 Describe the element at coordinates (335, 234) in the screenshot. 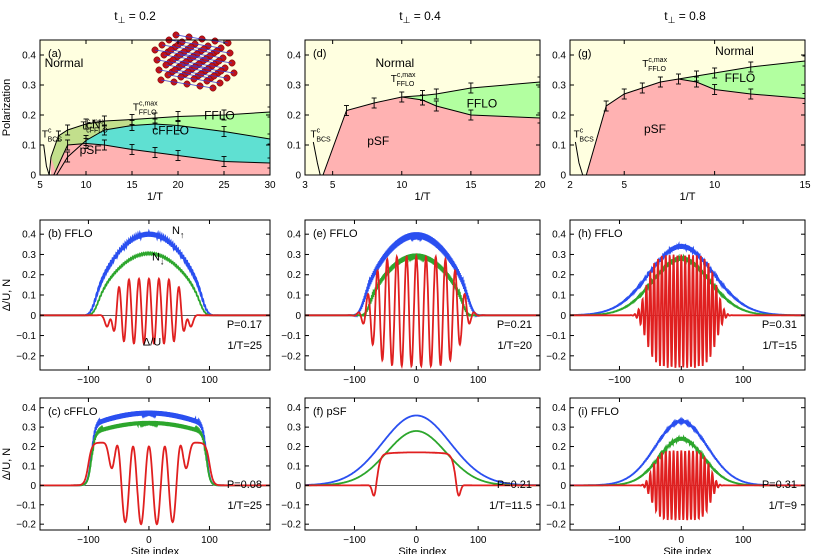

I see `panel-label: (e) FFLO` at that location.